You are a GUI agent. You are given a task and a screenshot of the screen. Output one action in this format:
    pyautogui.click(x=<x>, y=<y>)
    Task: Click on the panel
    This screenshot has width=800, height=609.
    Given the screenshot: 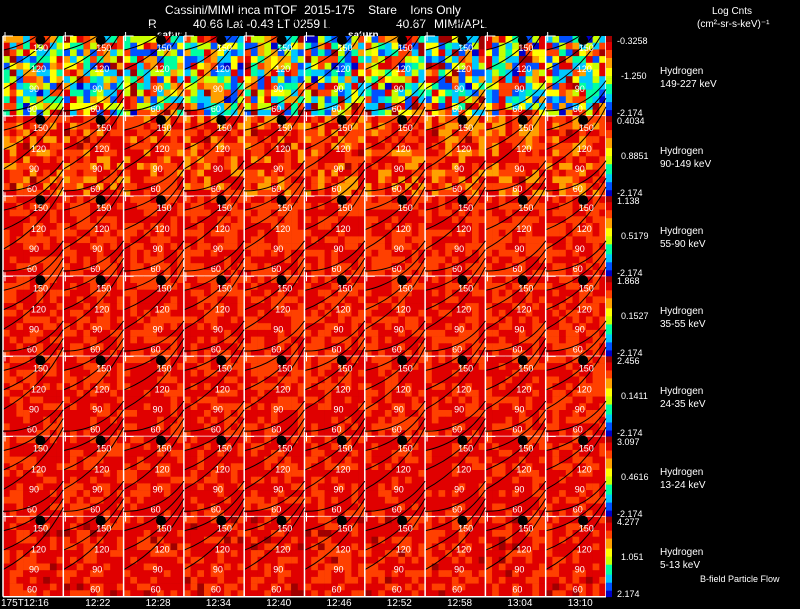 What is the action you would take?
    pyautogui.click(x=395, y=138)
    